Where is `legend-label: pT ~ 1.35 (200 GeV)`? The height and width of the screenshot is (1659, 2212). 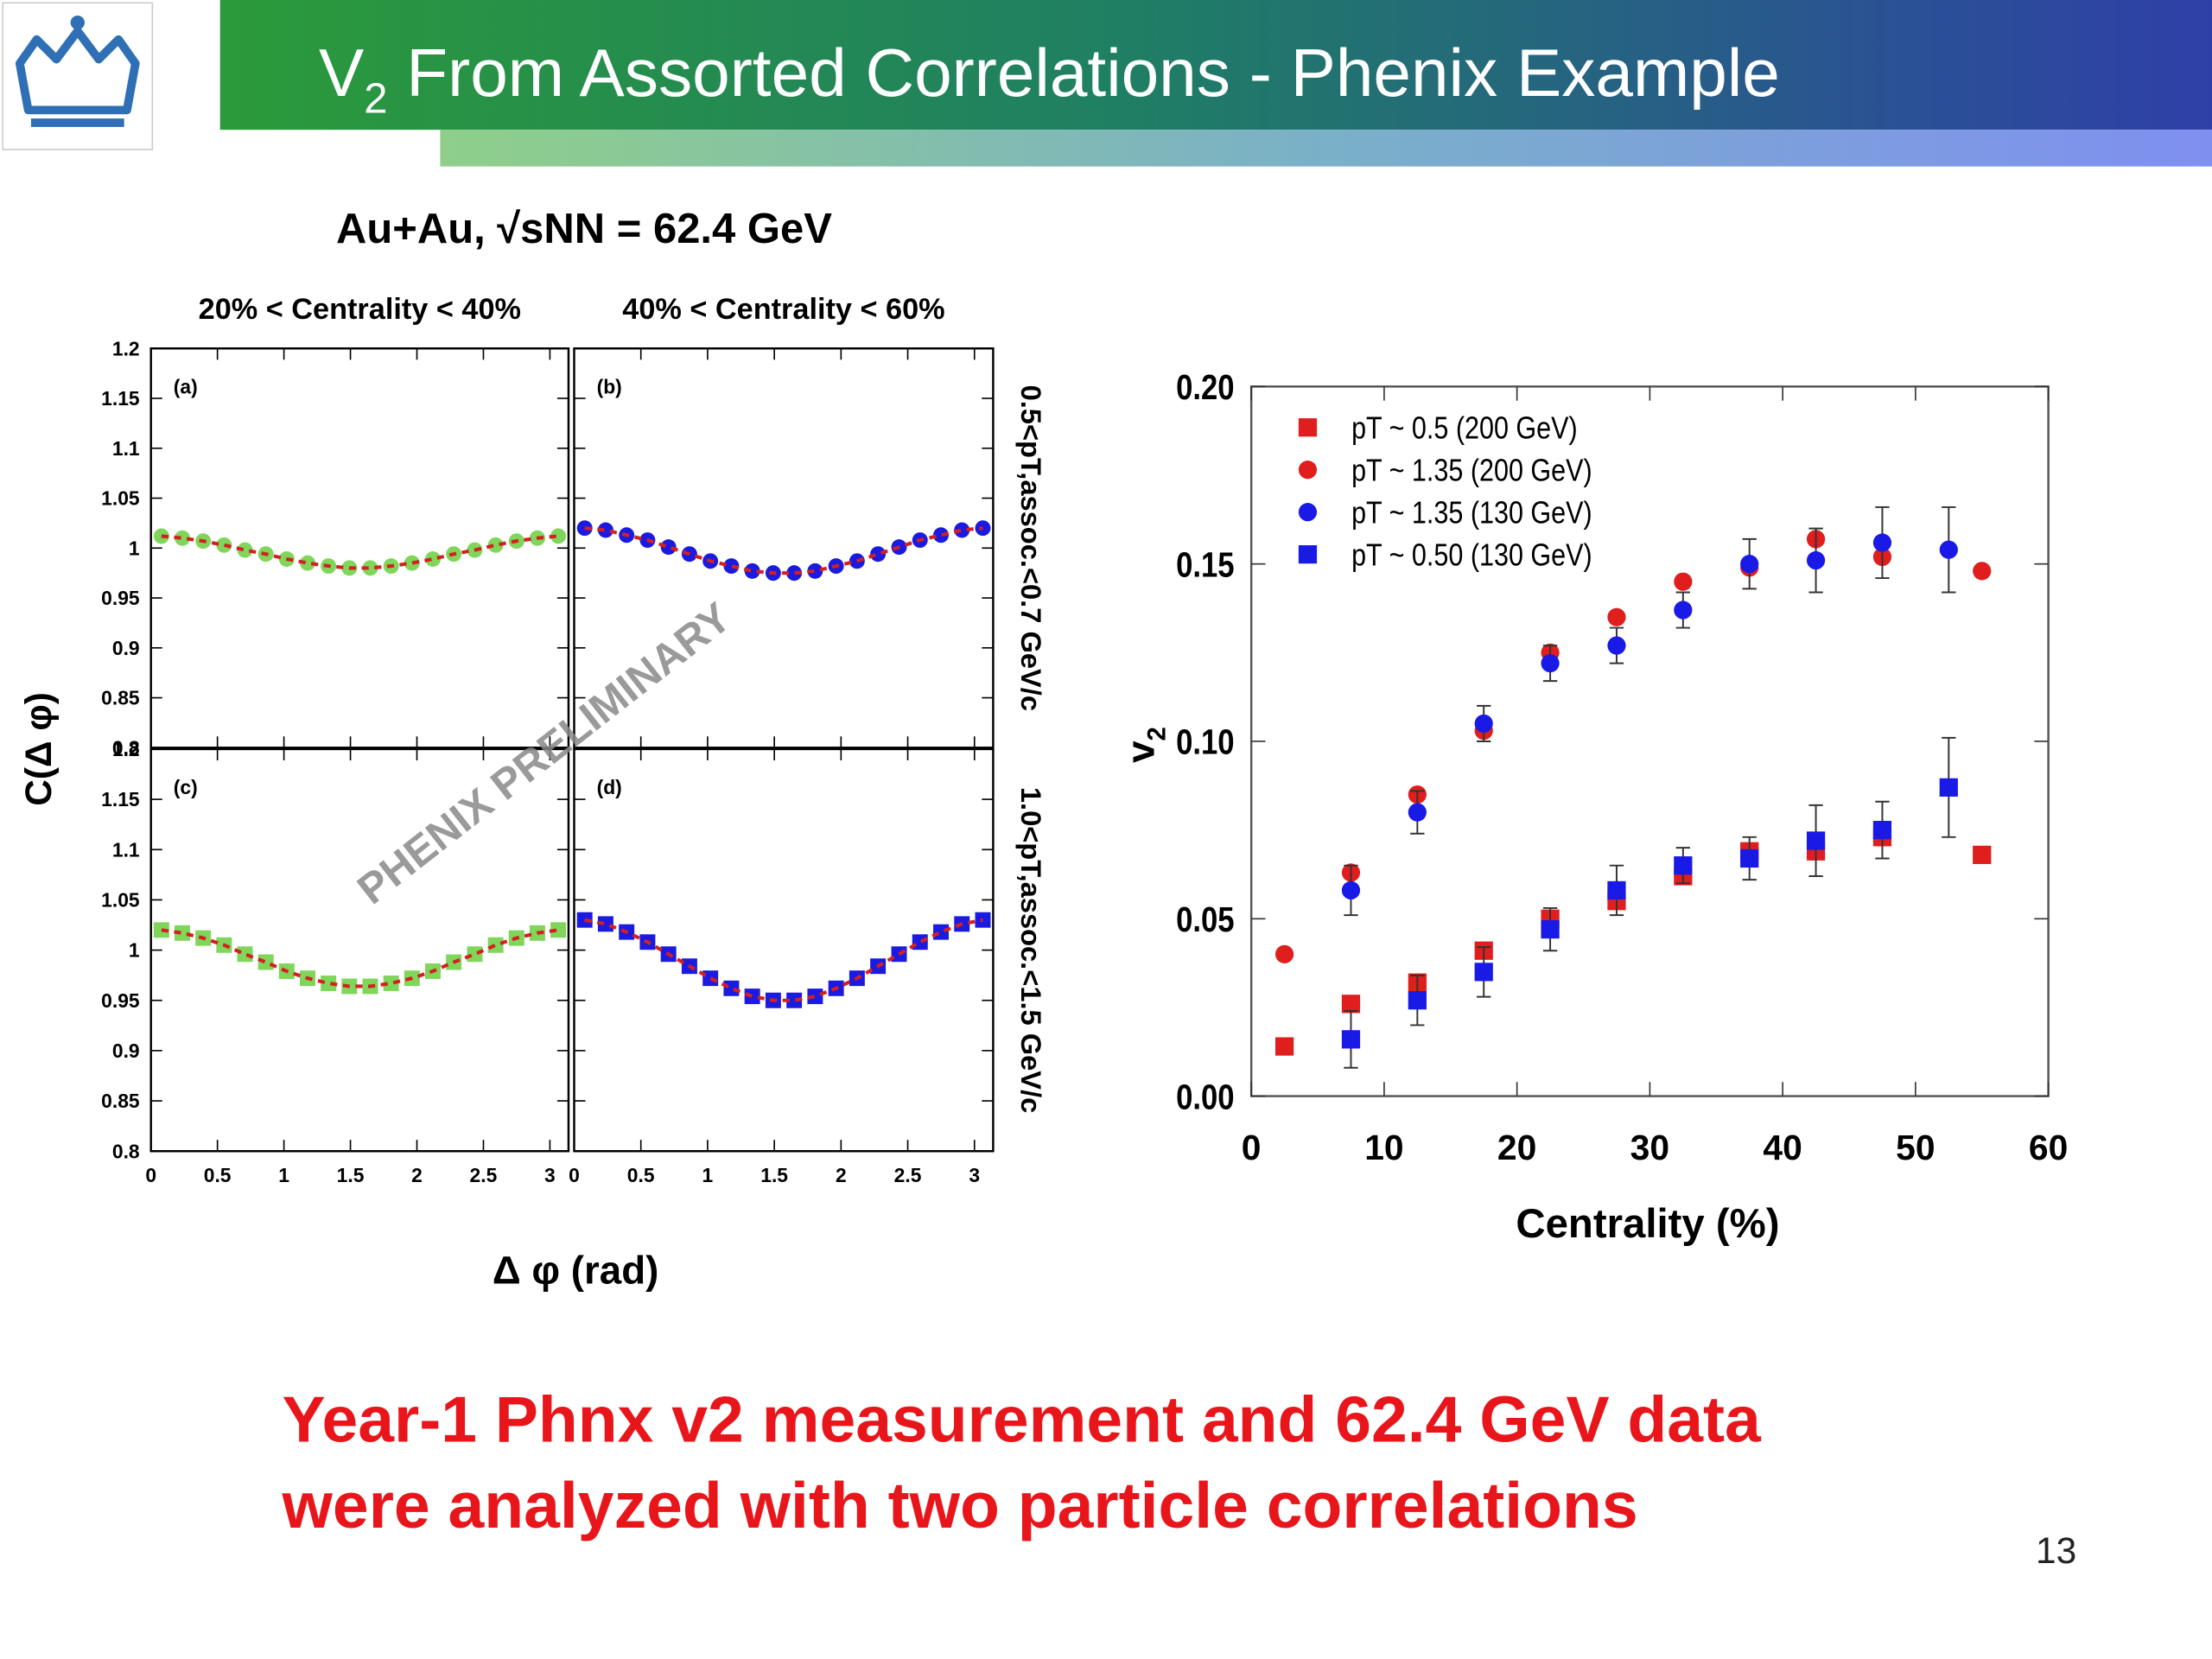 legend-label: pT ~ 1.35 (200 GeV) is located at coordinates (1471, 471).